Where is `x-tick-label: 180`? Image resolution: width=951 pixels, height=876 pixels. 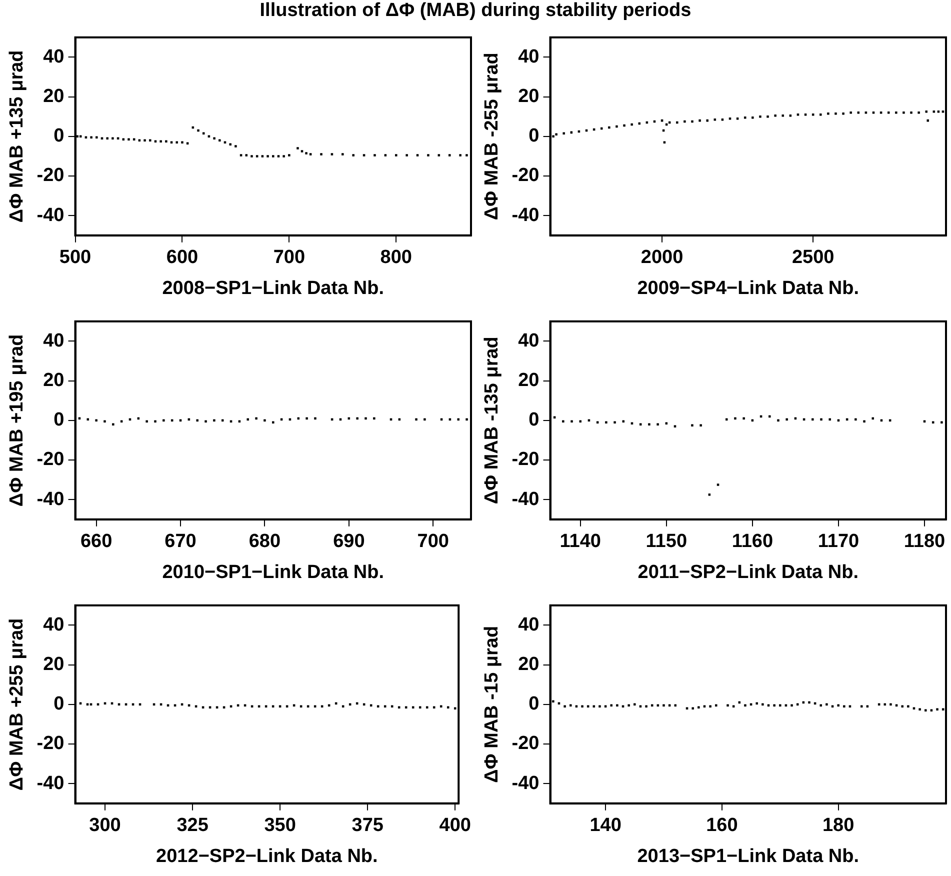 x-tick-label: 180 is located at coordinates (838, 825).